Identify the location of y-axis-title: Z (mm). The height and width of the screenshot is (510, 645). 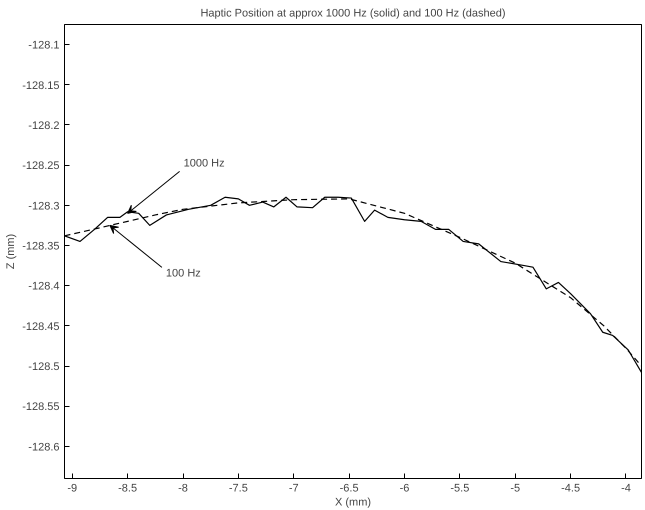
(11, 252).